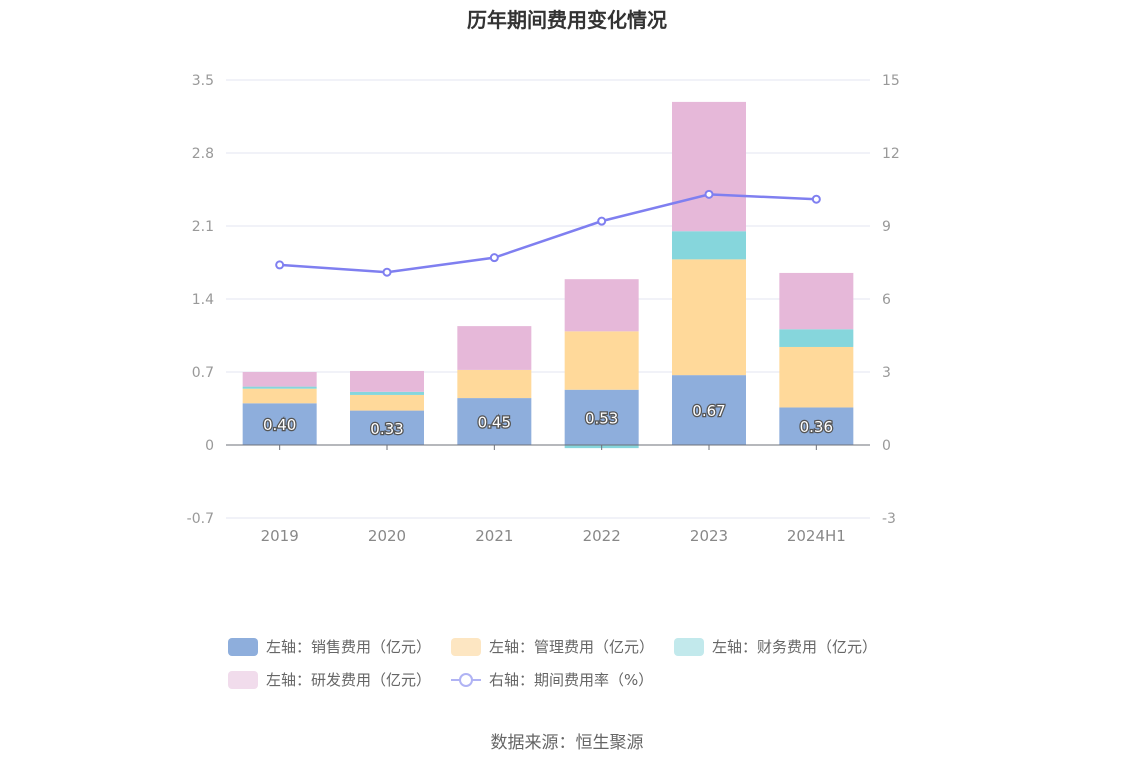  What do you see at coordinates (891, 81) in the screenshot?
I see `right-axis-tick: 15` at bounding box center [891, 81].